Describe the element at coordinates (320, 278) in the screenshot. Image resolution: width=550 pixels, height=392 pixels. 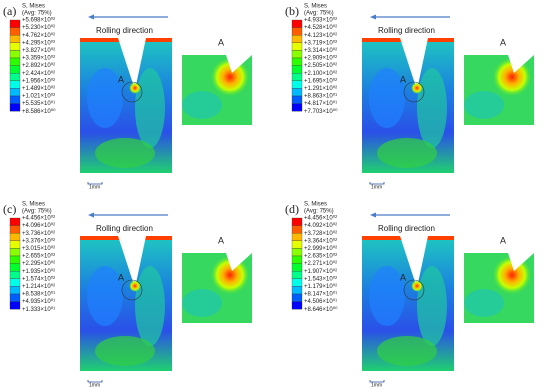
I see `legend-value: +1.543×10⁰²` at that location.